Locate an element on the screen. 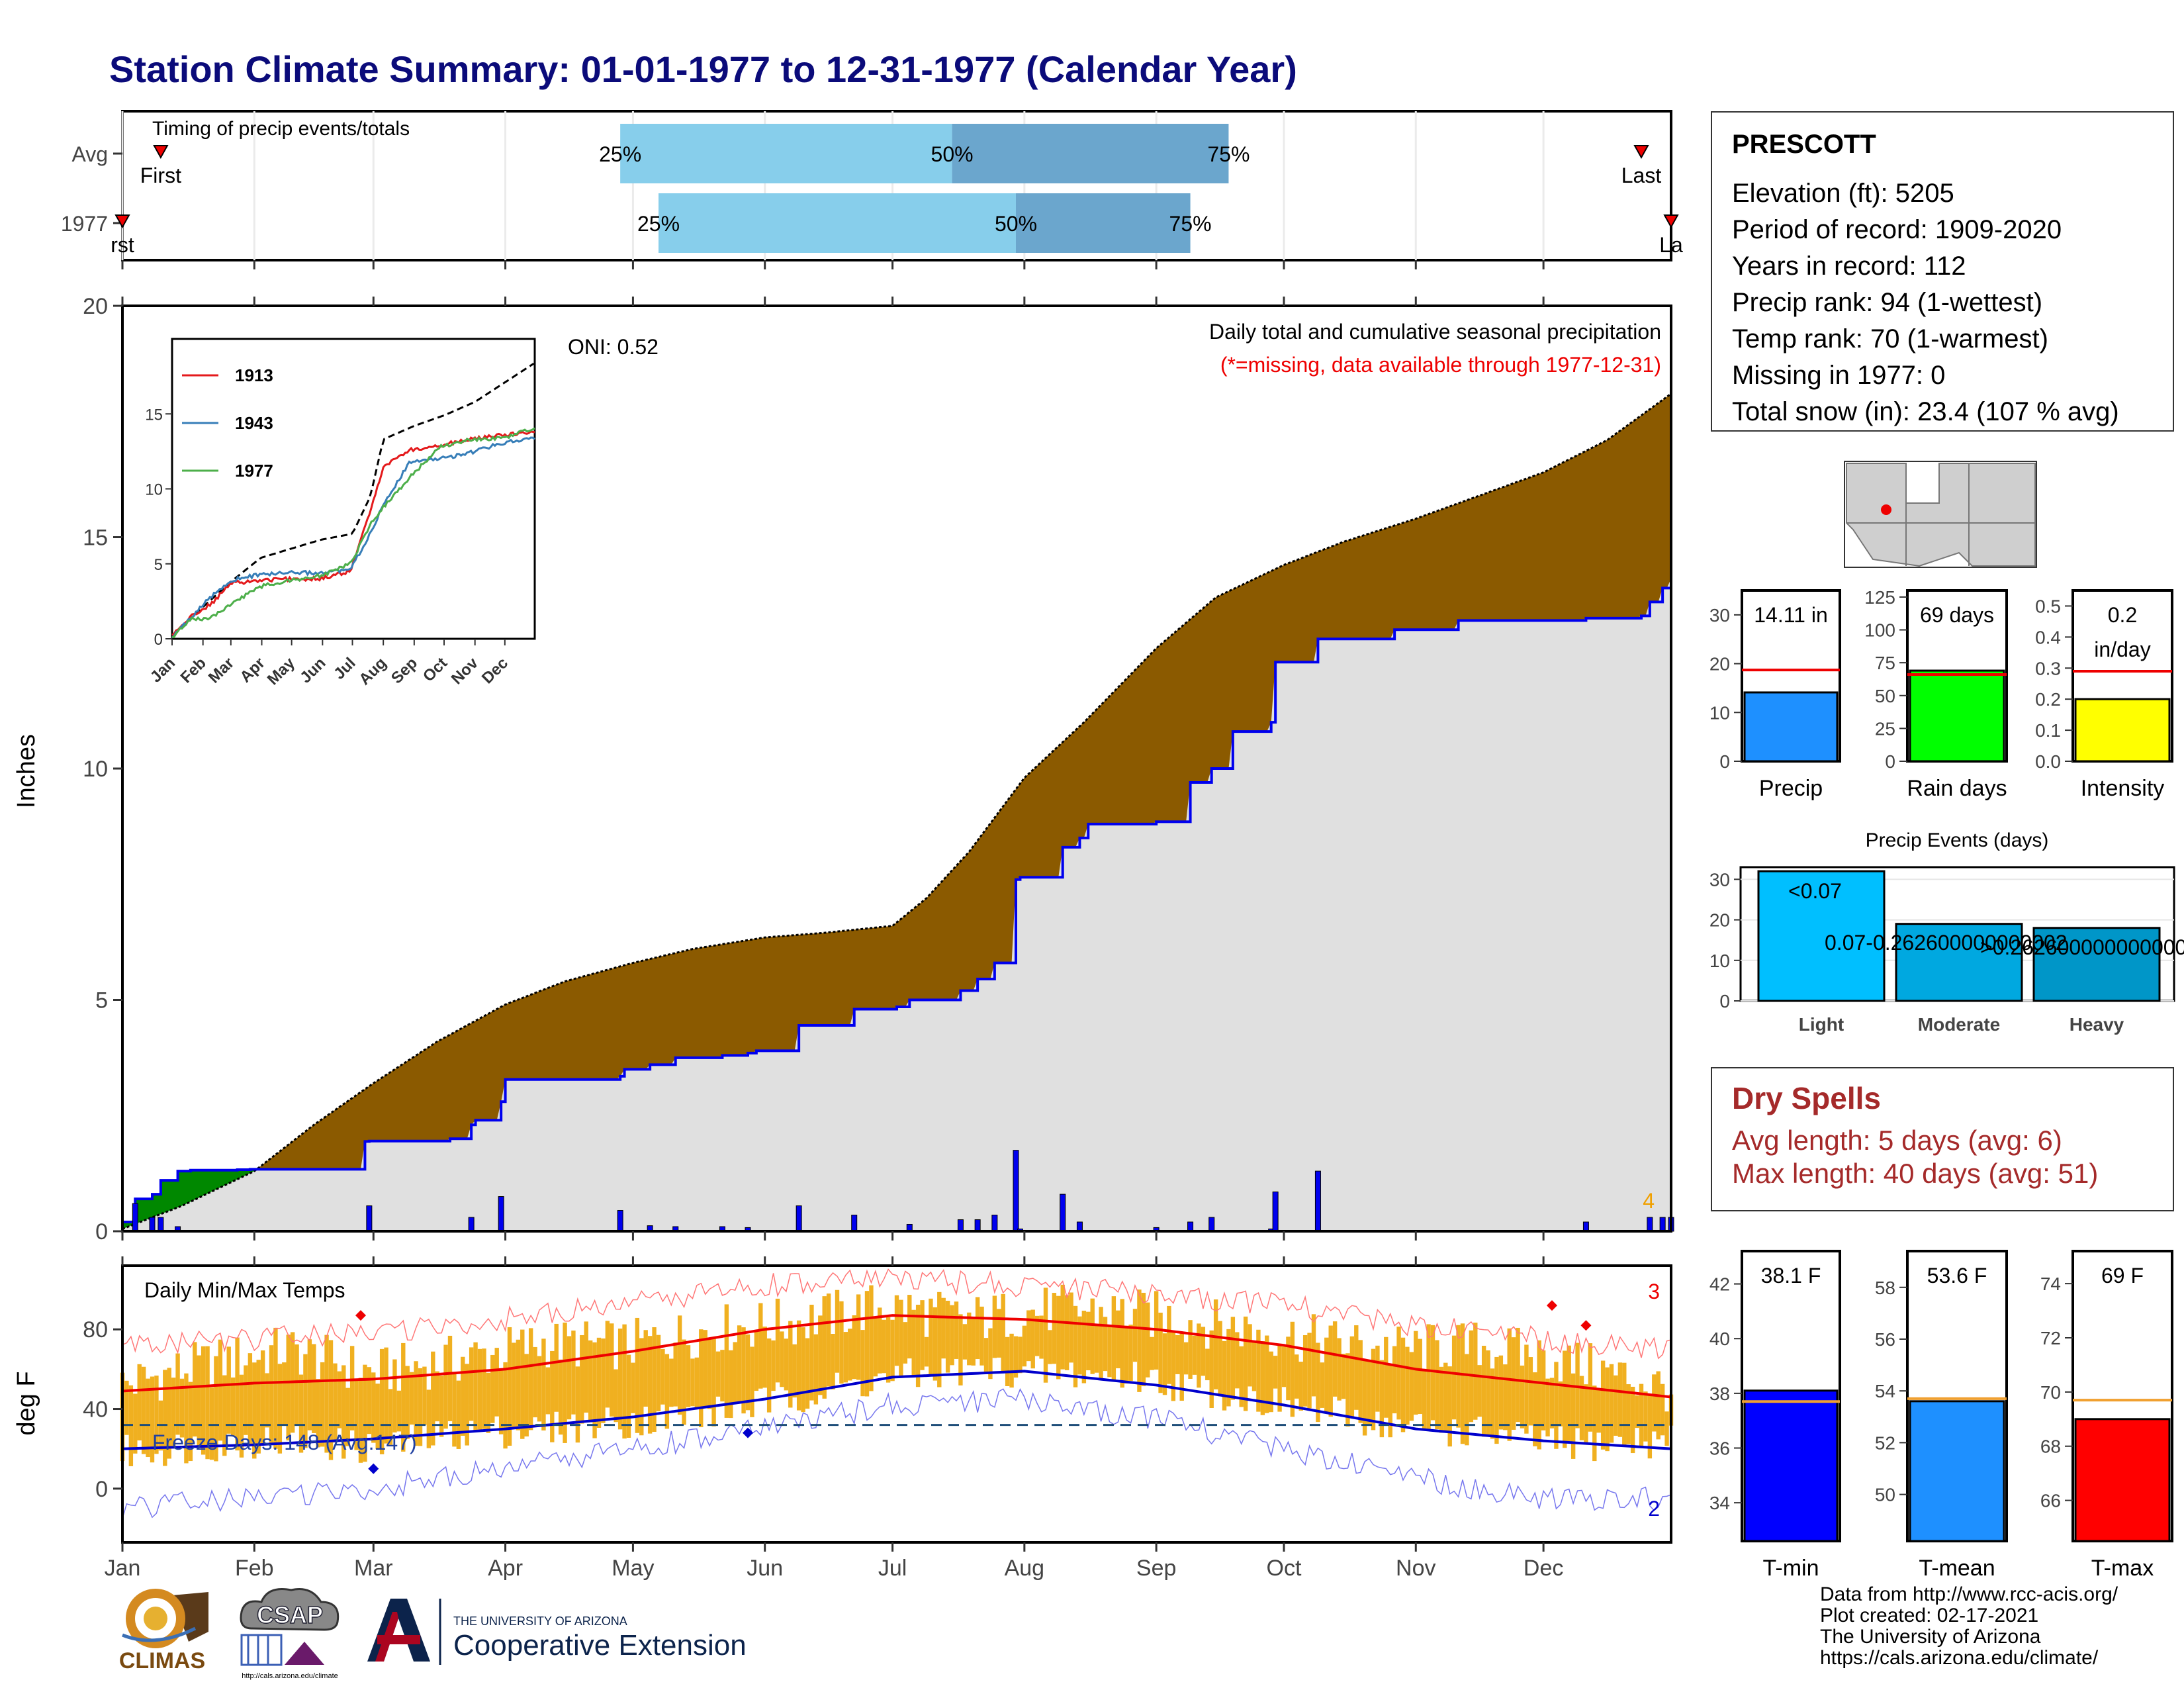 The image size is (2184, 1688). tbar-t-max-ytick-label: 74 is located at coordinates (2050, 1284).